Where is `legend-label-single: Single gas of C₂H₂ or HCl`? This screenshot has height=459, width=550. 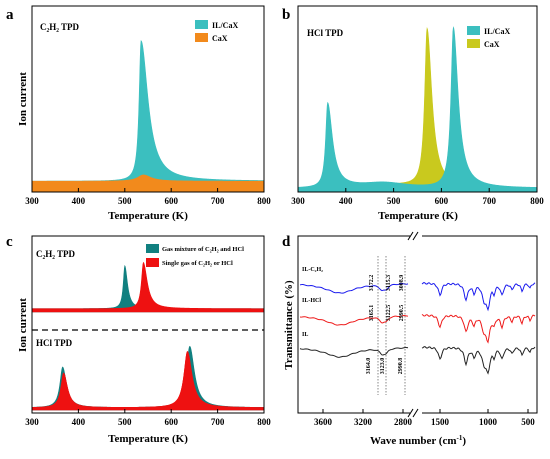 legend-label-single: Single gas of C₂H₂ or HCl is located at coordinates (197, 263).